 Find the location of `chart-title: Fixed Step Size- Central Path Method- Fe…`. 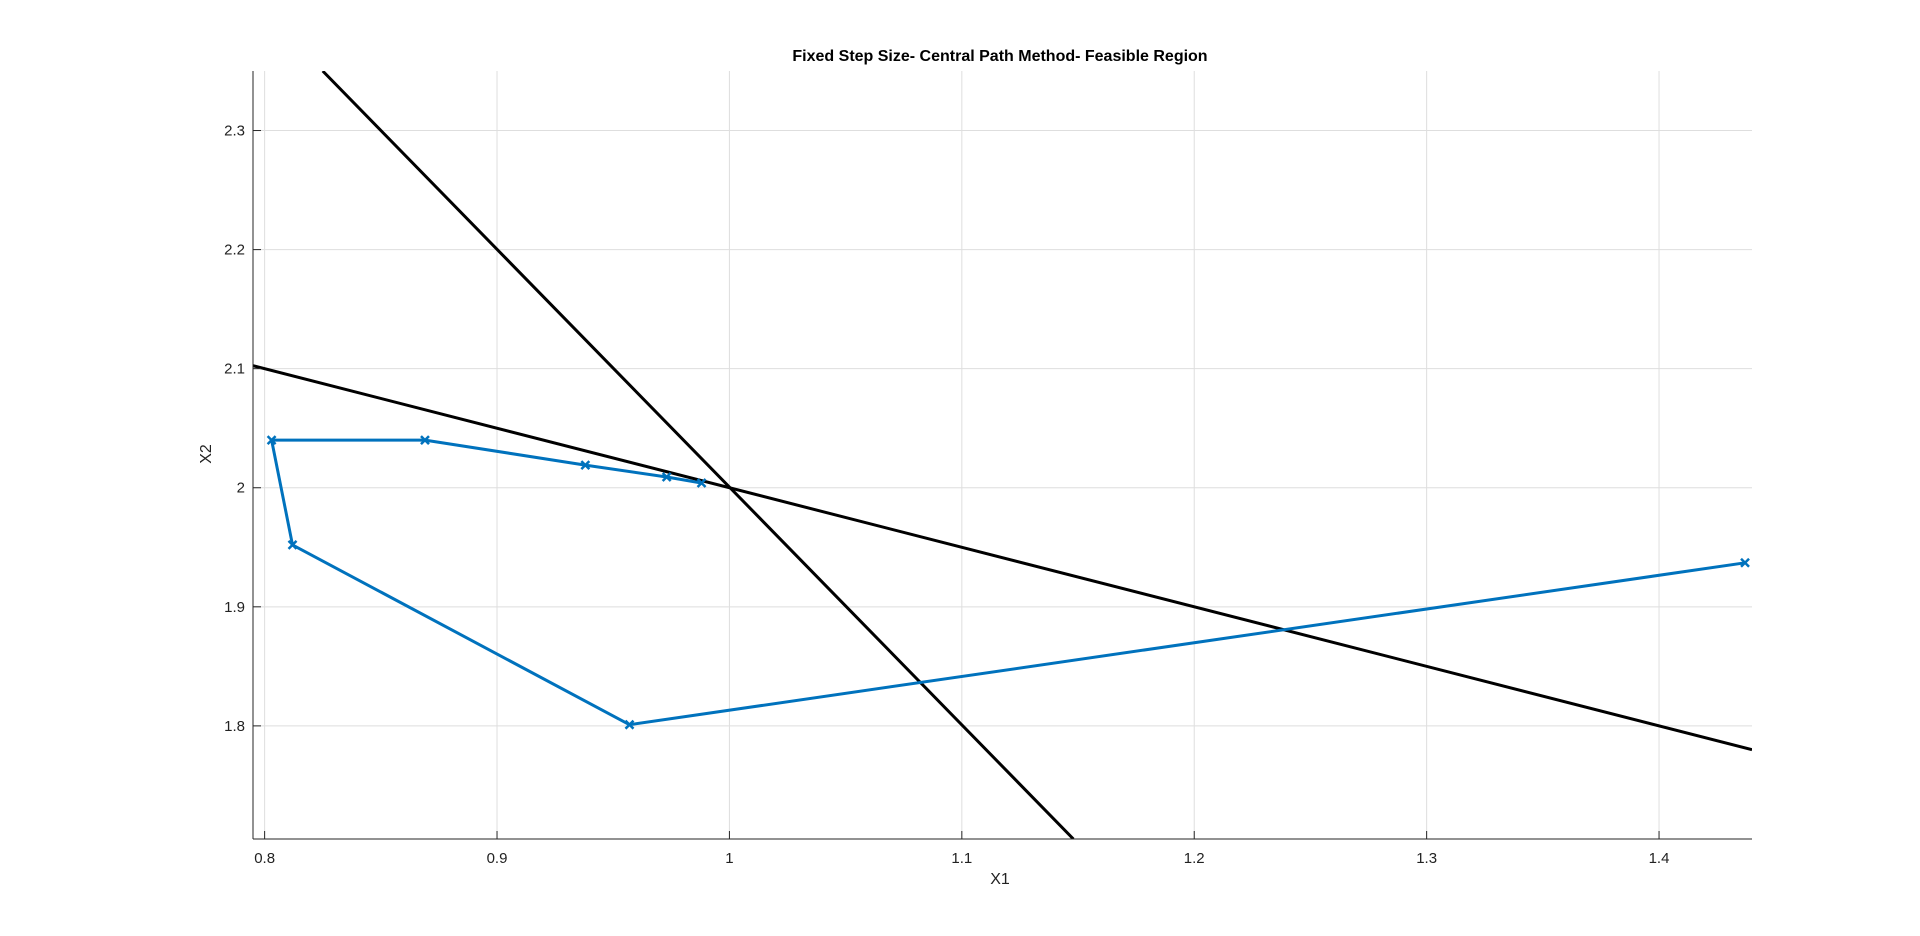

chart-title: Fixed Step Size- Central Path Method- Fe… is located at coordinates (999, 56).